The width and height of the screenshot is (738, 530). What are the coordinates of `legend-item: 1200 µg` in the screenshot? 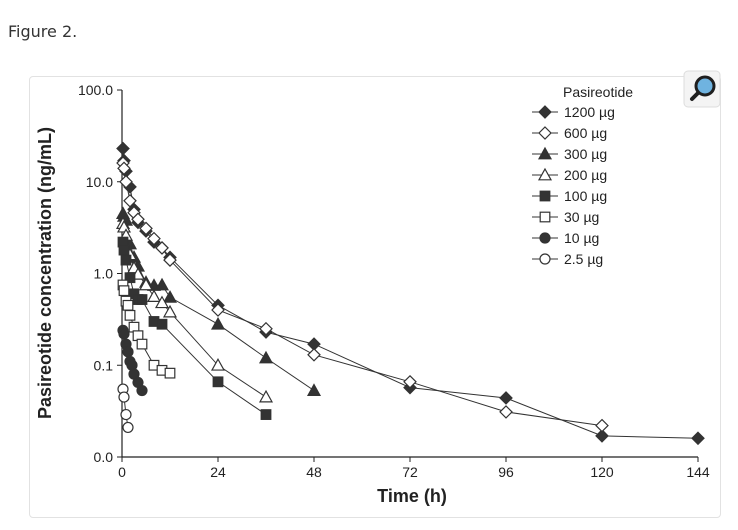 It's located at (573, 112).